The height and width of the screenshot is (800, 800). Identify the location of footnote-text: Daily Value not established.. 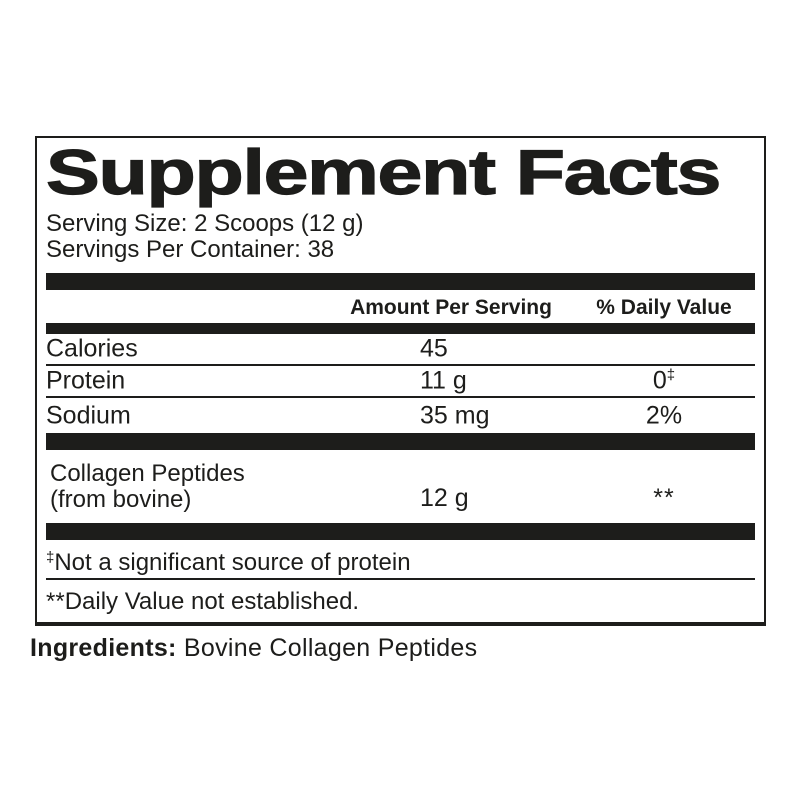
(212, 601).